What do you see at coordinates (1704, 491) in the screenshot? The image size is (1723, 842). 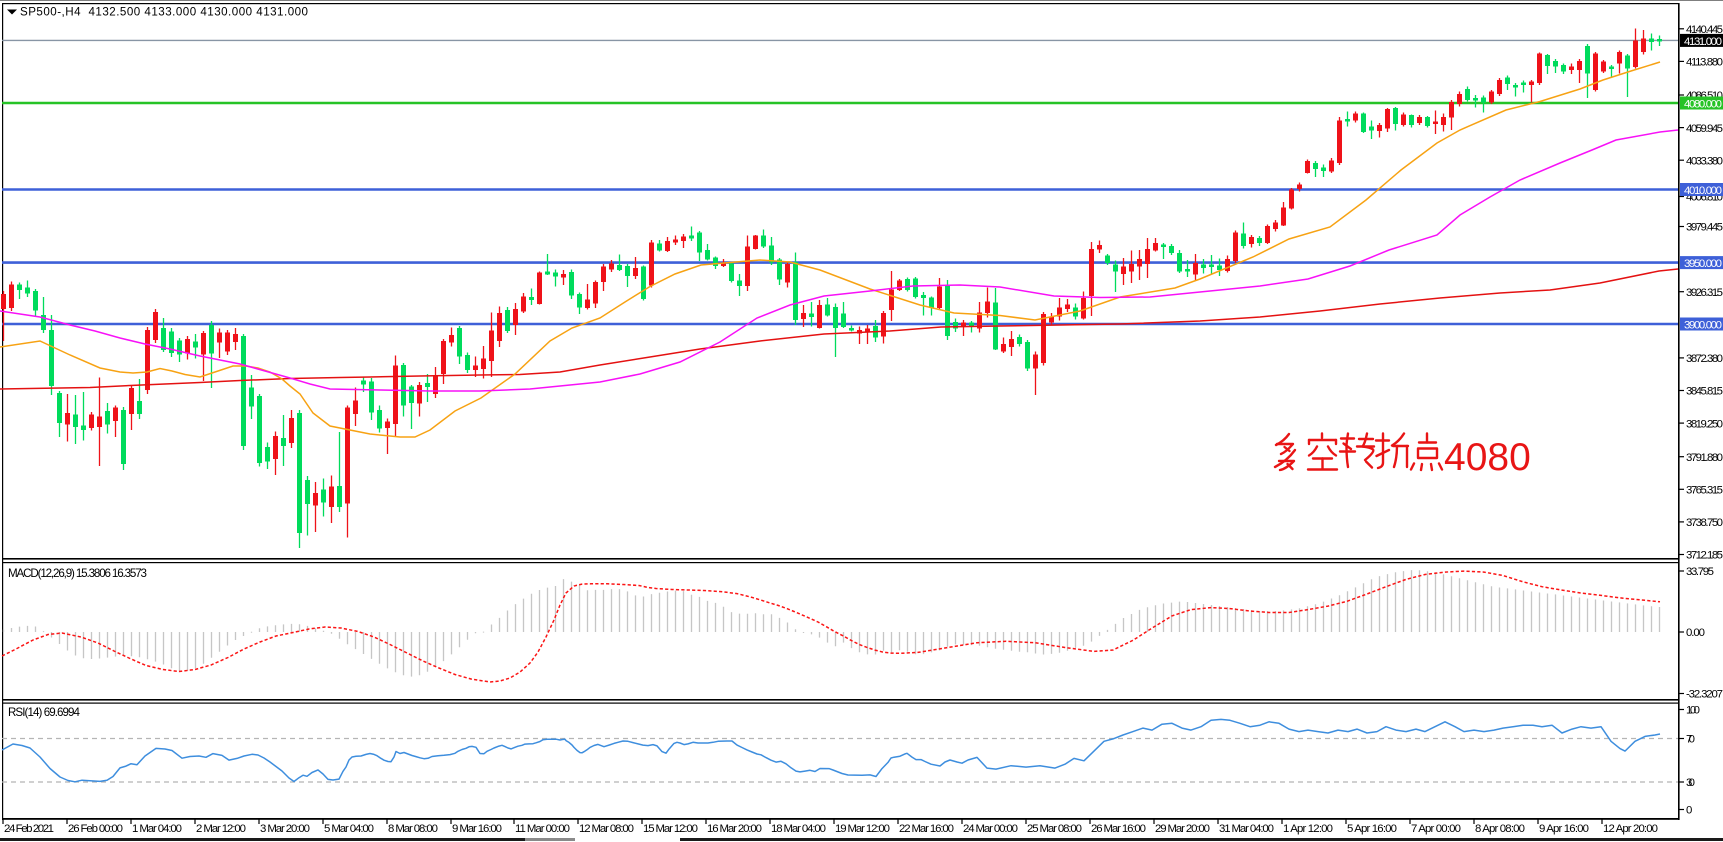 I see `svg-text: 3765.315` at bounding box center [1704, 491].